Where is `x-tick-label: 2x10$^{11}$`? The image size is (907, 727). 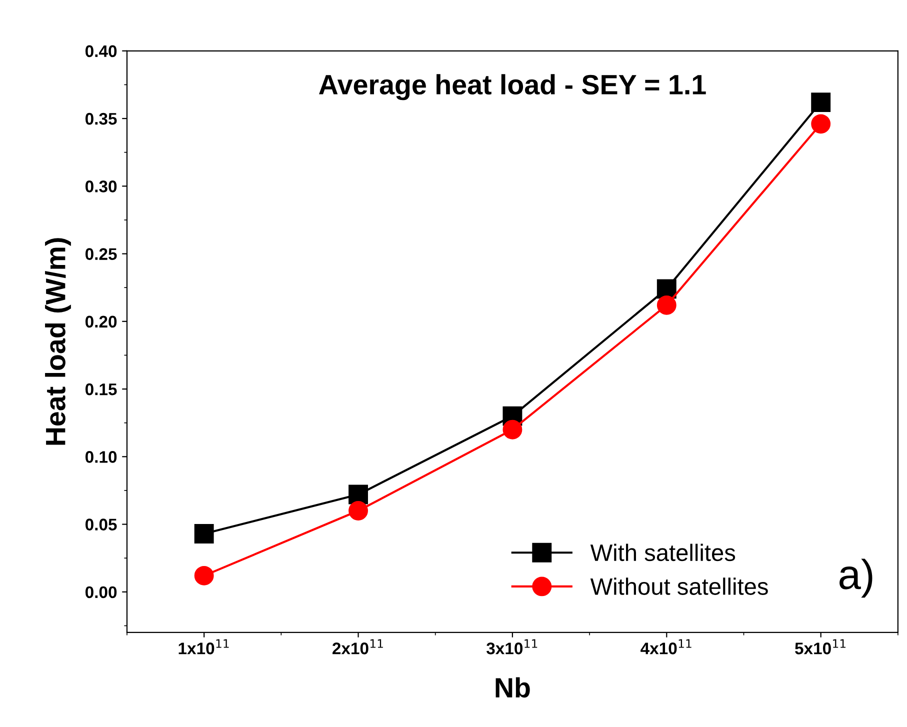 x-tick-label: 2x10$^{11}$ is located at coordinates (357, 646).